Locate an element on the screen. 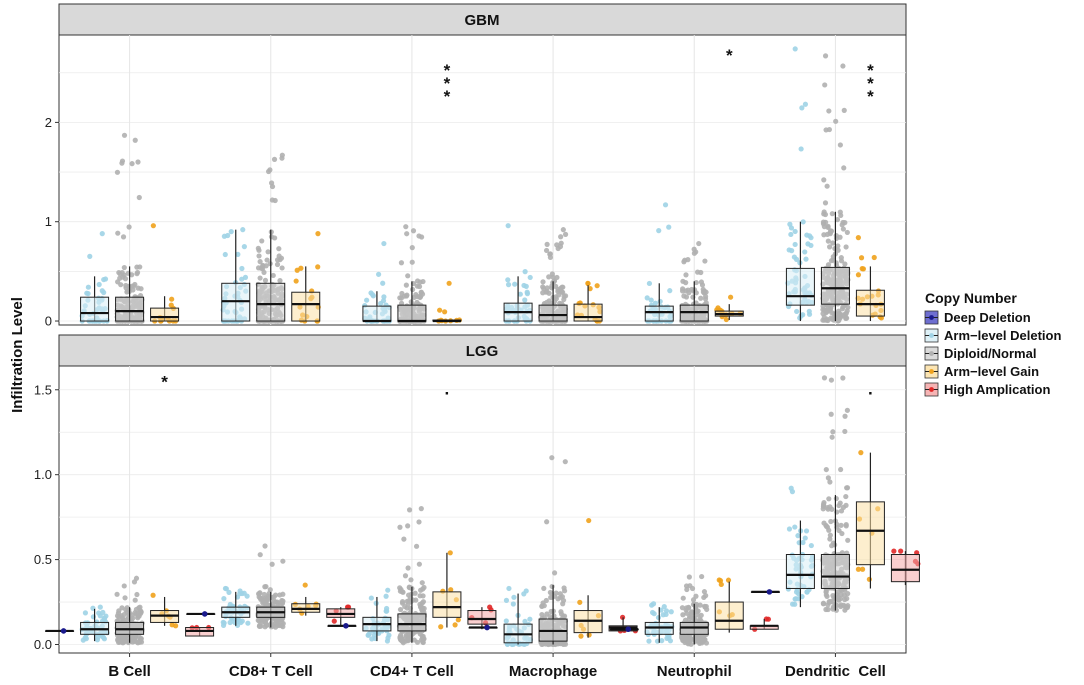 The image size is (1084, 685). legend-label: Arm−level Gain is located at coordinates (991, 371).